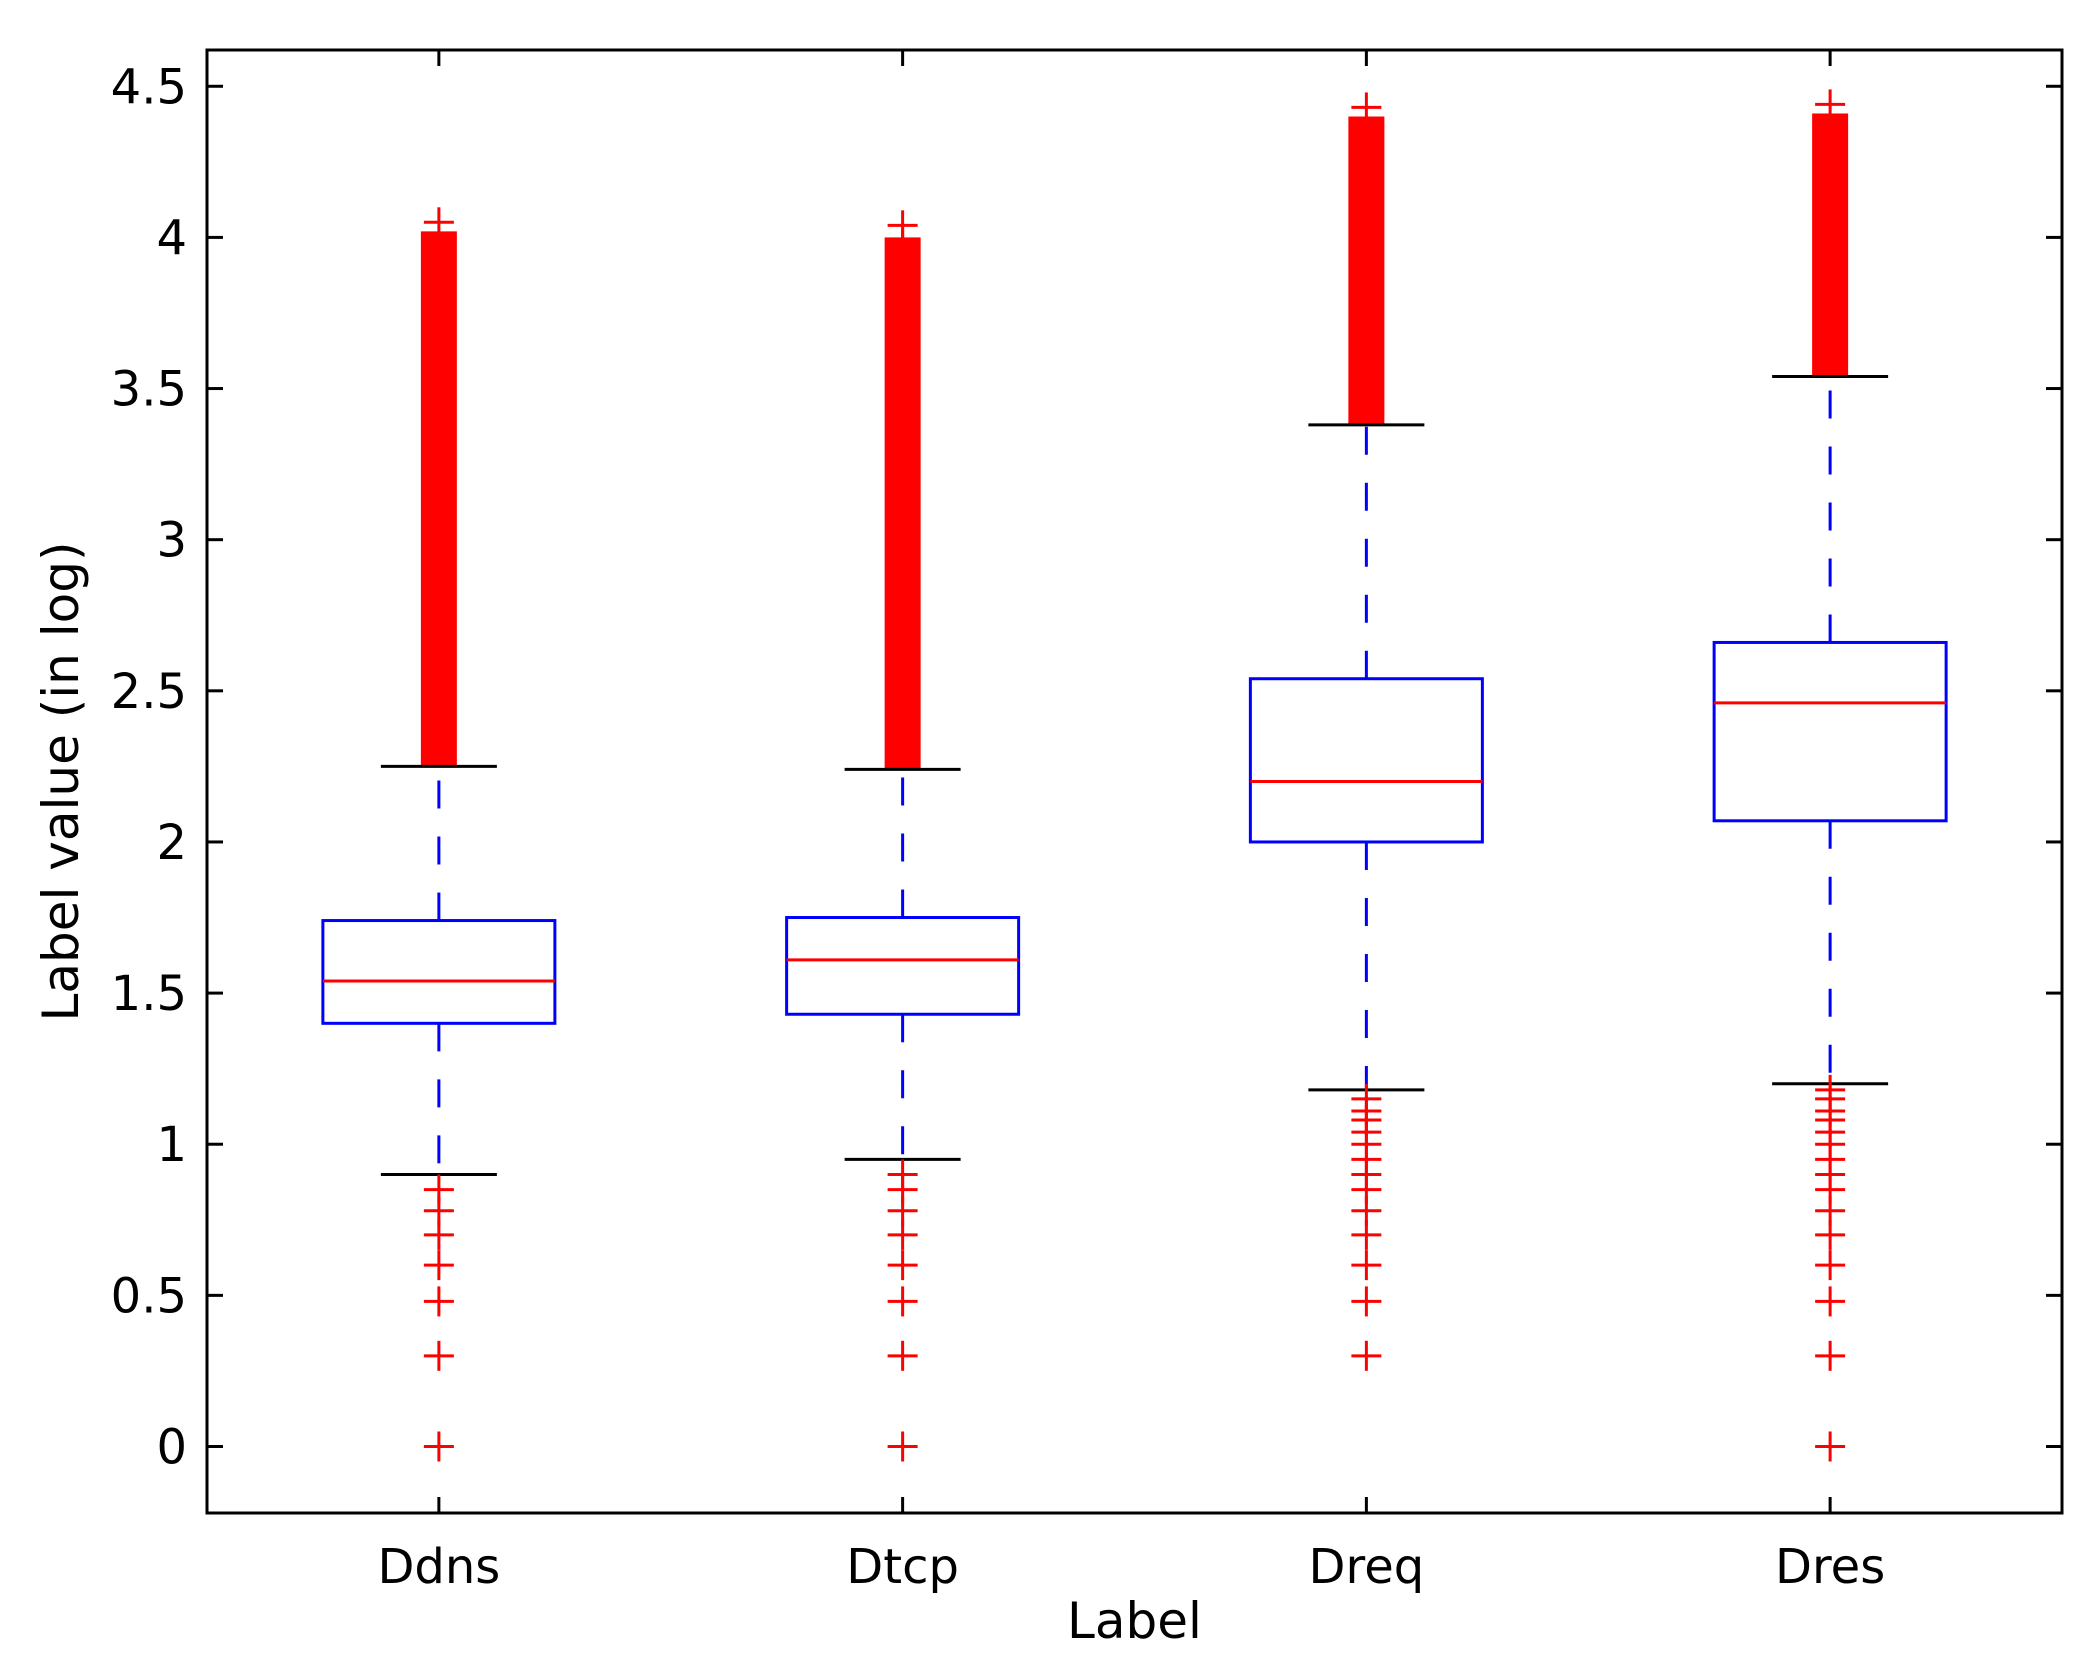 Image resolution: width=2094 pixels, height=1670 pixels. Describe the element at coordinates (438, 1567) in the screenshot. I see `x-tick-label: Ddns` at that location.